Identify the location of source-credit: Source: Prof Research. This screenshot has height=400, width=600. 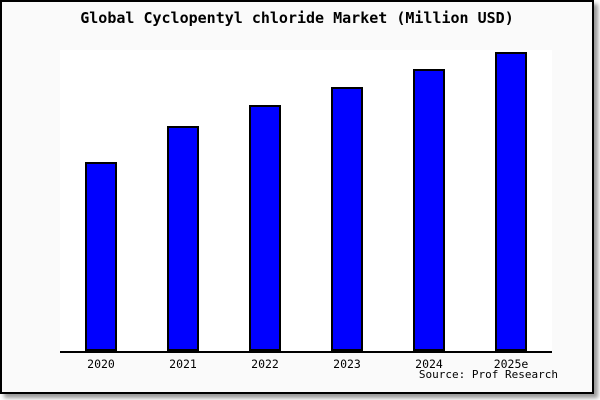
(488, 374).